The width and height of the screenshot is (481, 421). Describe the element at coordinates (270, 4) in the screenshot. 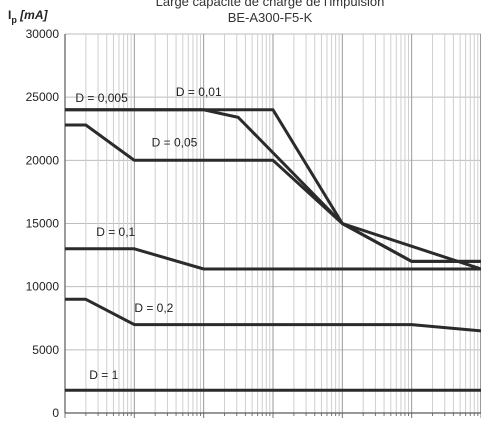

I see `chart-title: Large capacité de charge de l'impulsion` at that location.